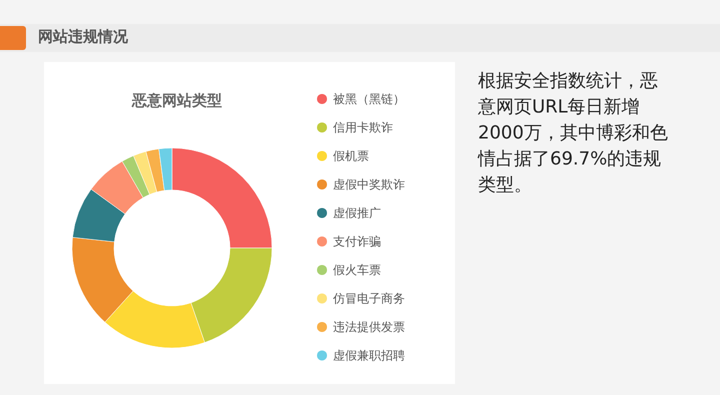 Image resolution: width=720 pixels, height=395 pixels. What do you see at coordinates (363, 127) in the screenshot?
I see `legend-label: 信用卡欺诈` at bounding box center [363, 127].